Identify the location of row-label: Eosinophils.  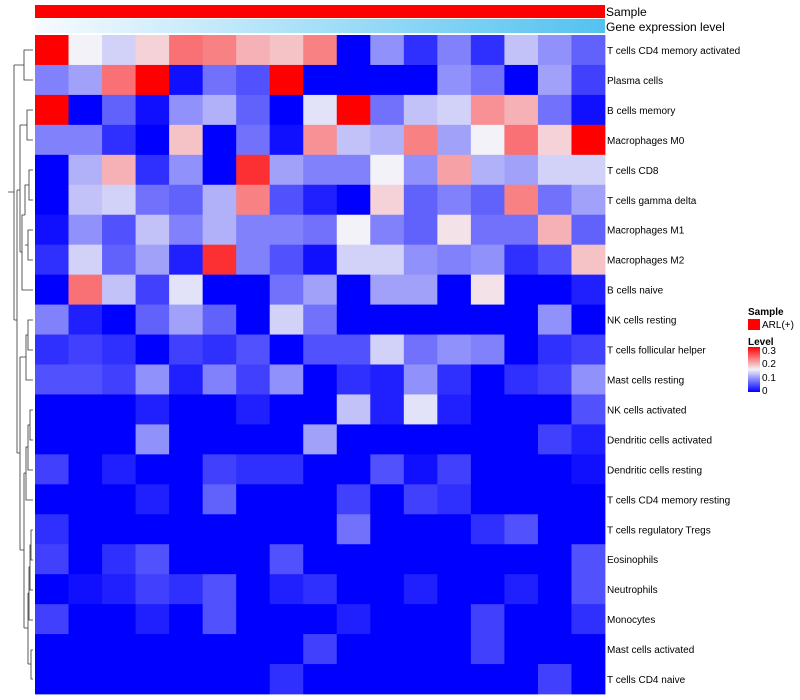
(632, 560).